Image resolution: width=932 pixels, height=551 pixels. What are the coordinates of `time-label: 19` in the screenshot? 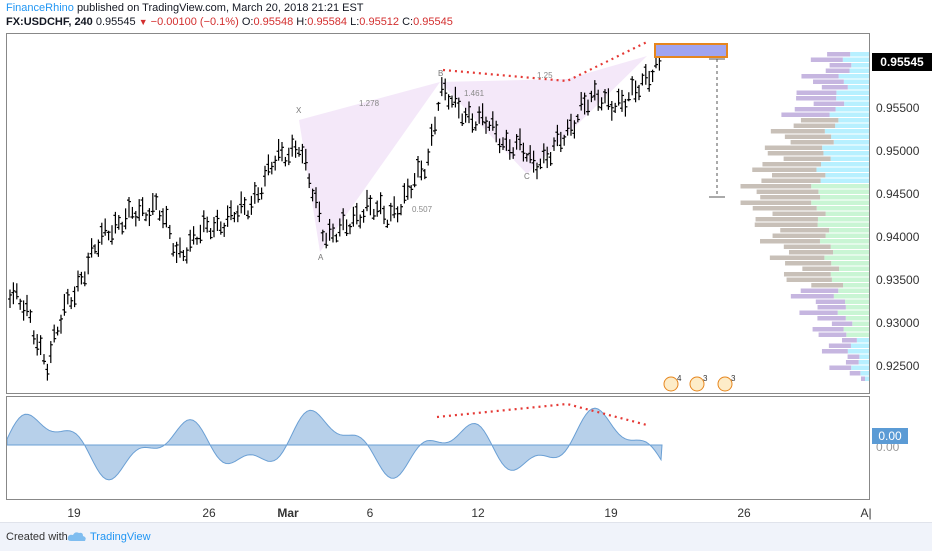 It's located at (611, 513).